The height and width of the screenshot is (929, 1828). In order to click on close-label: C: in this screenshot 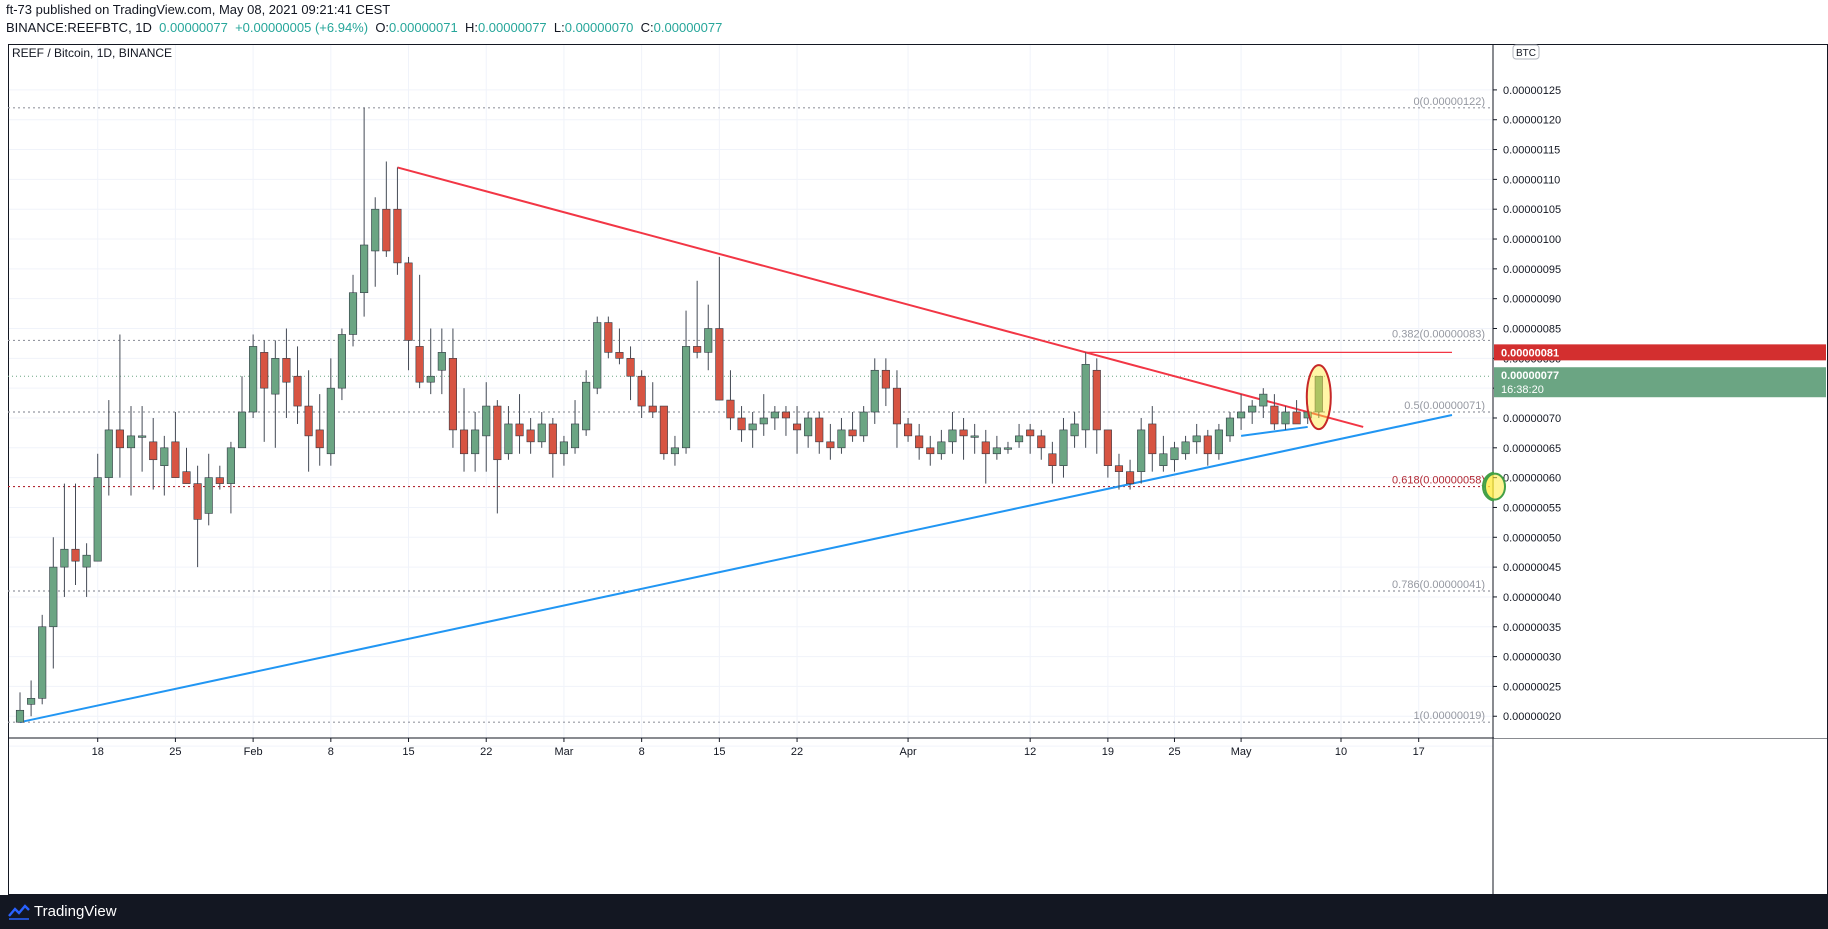, I will do `click(647, 27)`.